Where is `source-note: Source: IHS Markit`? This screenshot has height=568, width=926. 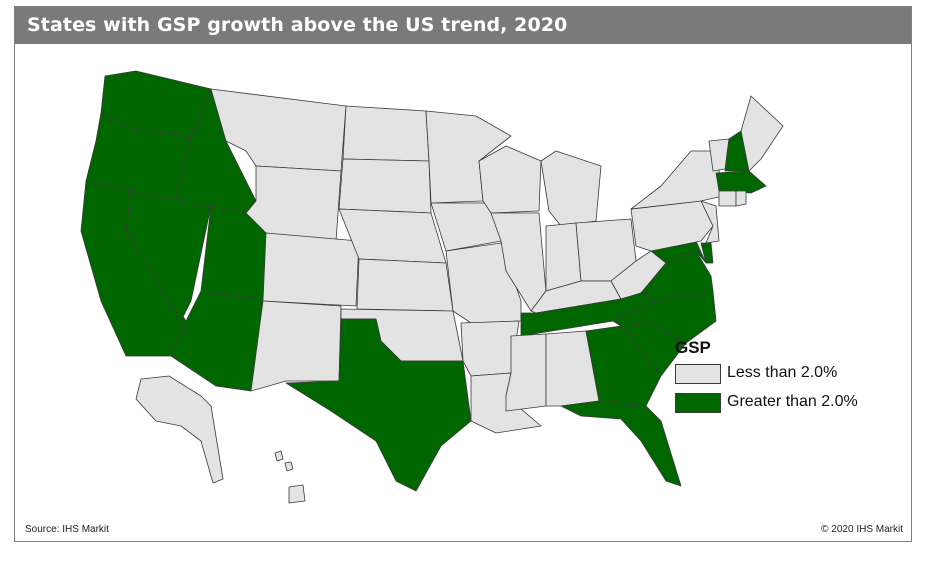
source-note: Source: IHS Markit is located at coordinates (67, 529).